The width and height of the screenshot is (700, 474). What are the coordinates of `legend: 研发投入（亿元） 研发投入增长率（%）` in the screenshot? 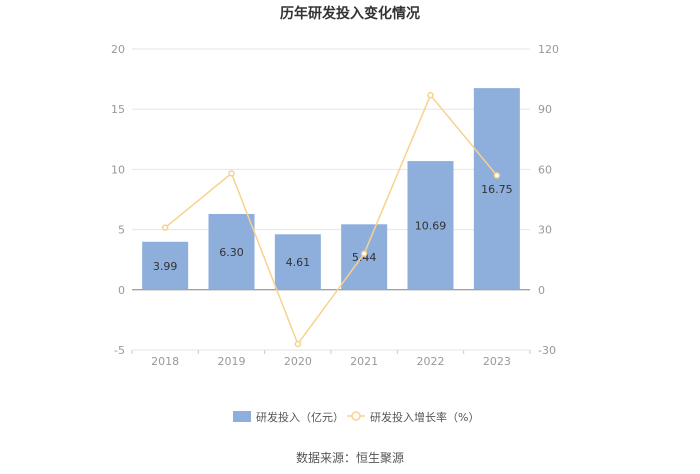 It's located at (356, 417).